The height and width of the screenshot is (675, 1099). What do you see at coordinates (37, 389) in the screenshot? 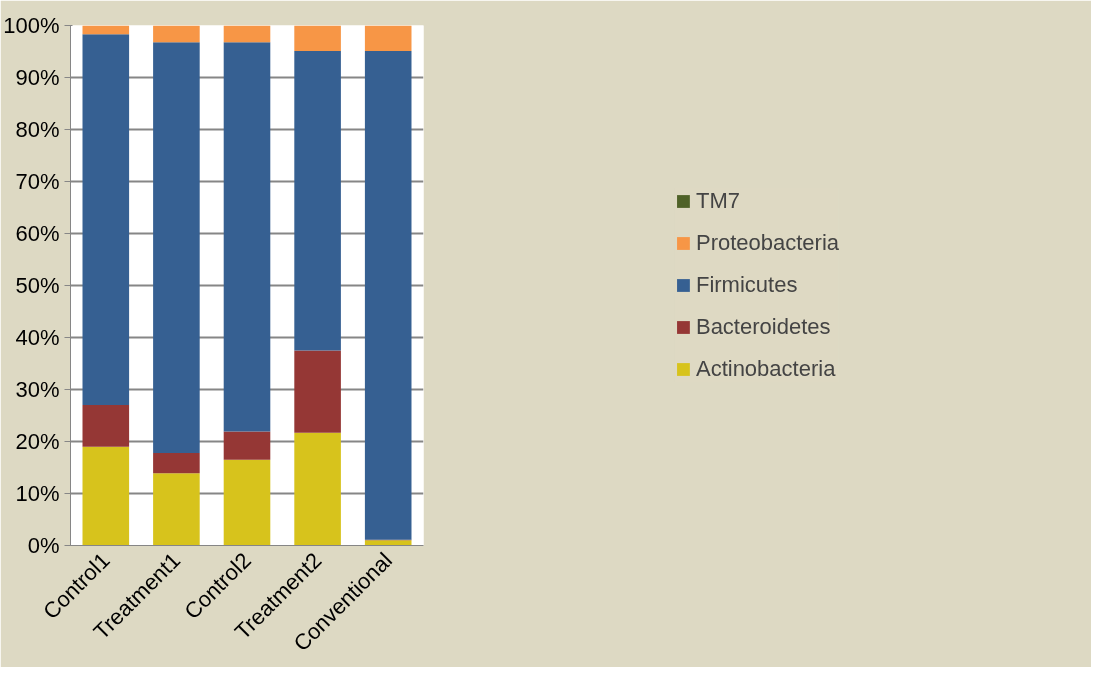
I see `y-tick-label: 30%` at bounding box center [37, 389].